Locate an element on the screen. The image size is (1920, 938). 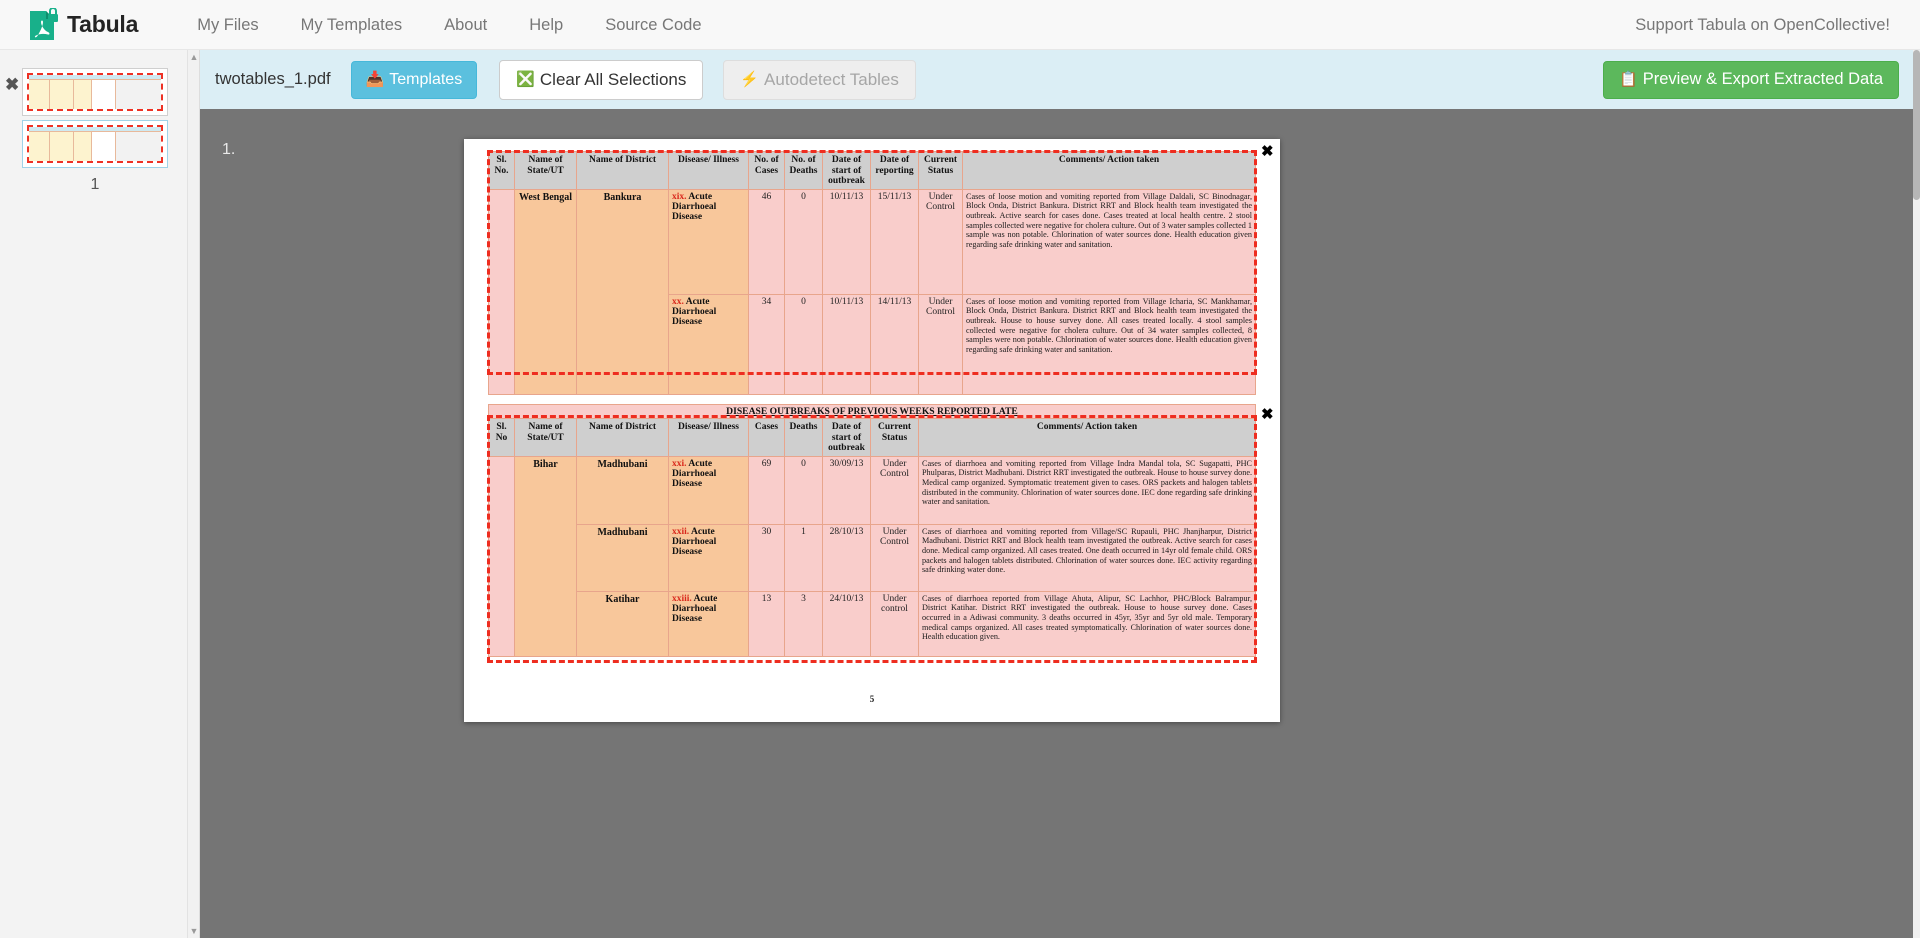
td-disease: xxii. Acute Diarrhoeal Disease is located at coordinates (708, 557).